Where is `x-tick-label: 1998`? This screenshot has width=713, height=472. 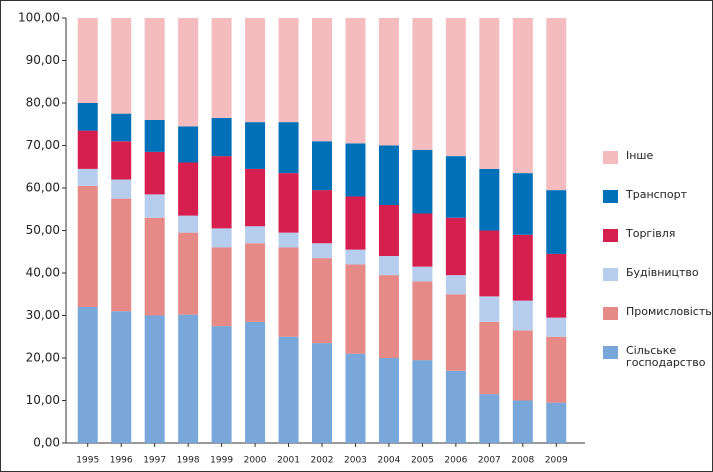 x-tick-label: 1998 is located at coordinates (188, 461).